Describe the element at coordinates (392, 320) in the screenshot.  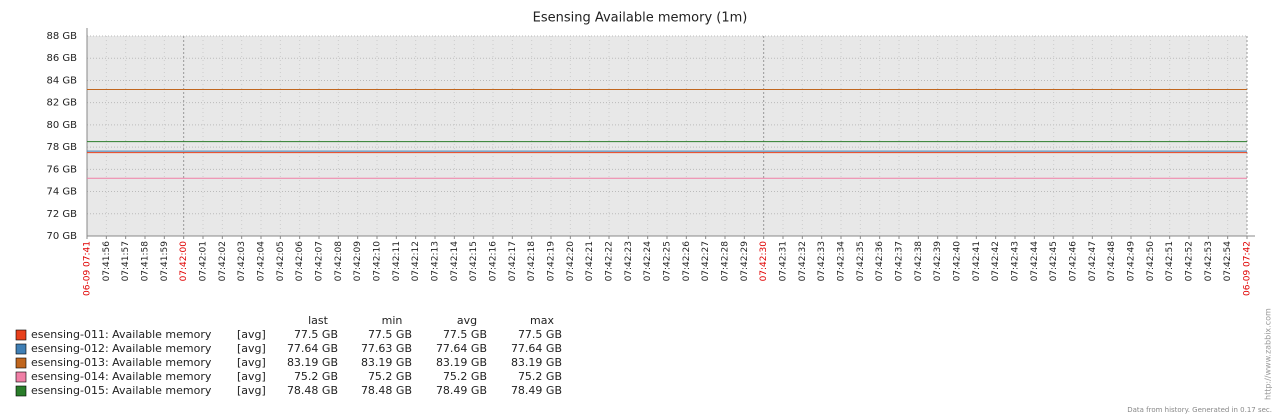
I see `legend-header: min` at that location.